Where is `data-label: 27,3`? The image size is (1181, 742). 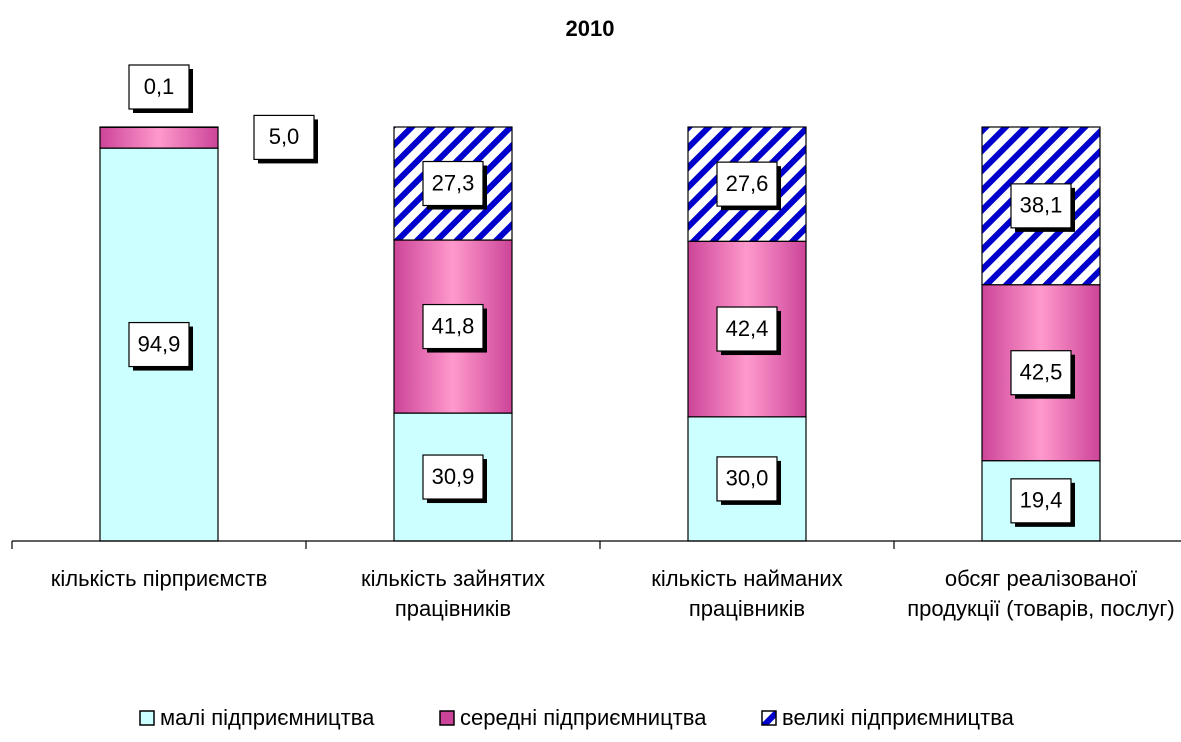
data-label: 27,3 is located at coordinates (453, 182).